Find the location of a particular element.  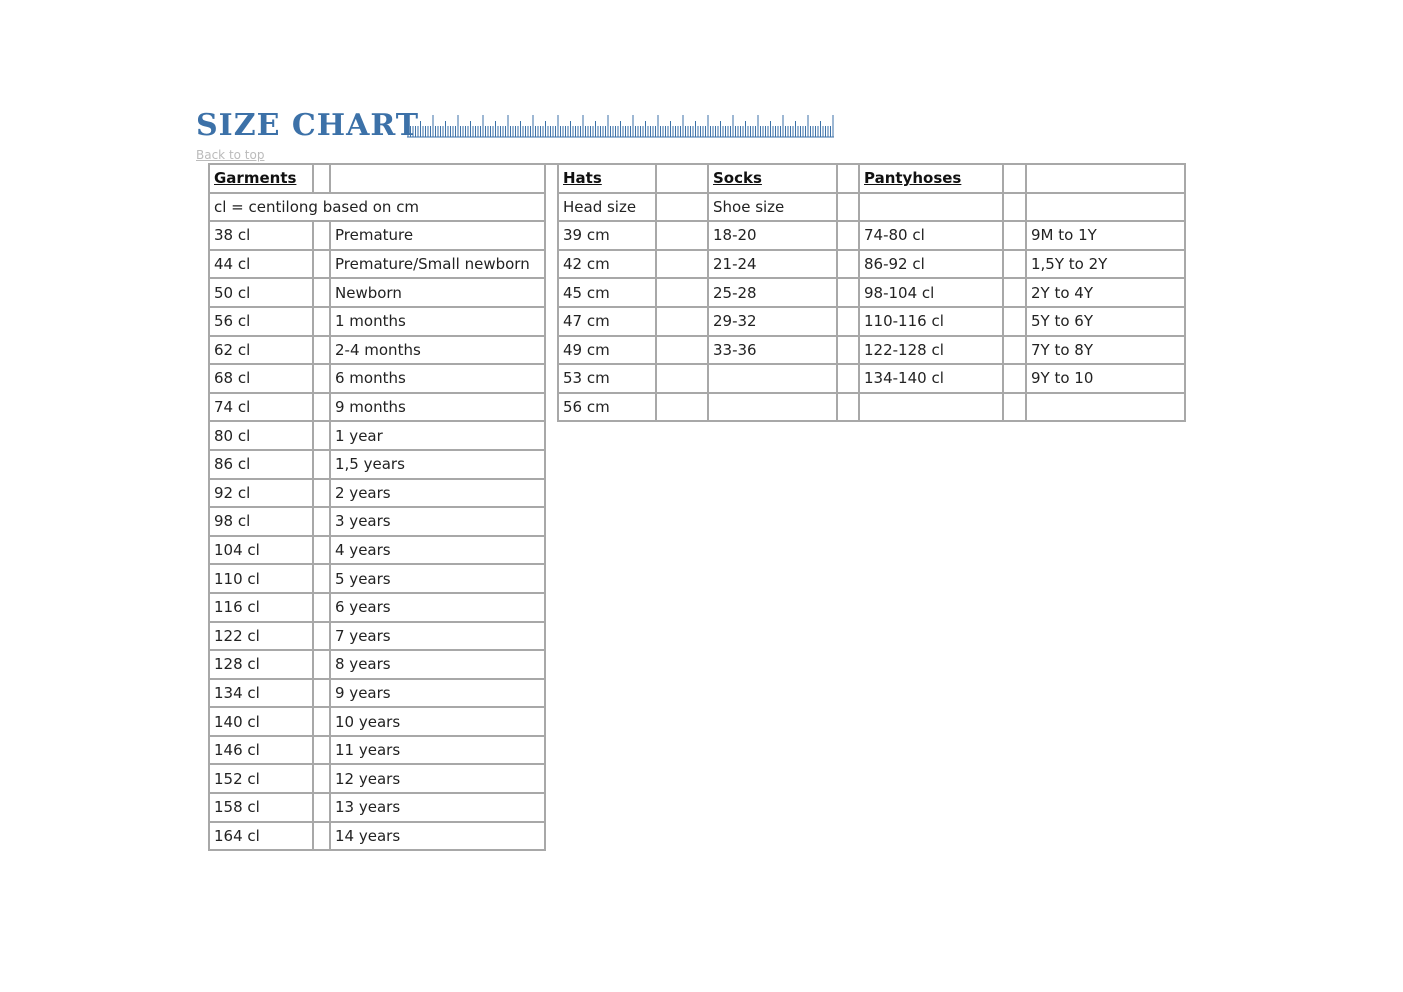

pantyhose-size-cell: 74-80 cl is located at coordinates (931, 235).